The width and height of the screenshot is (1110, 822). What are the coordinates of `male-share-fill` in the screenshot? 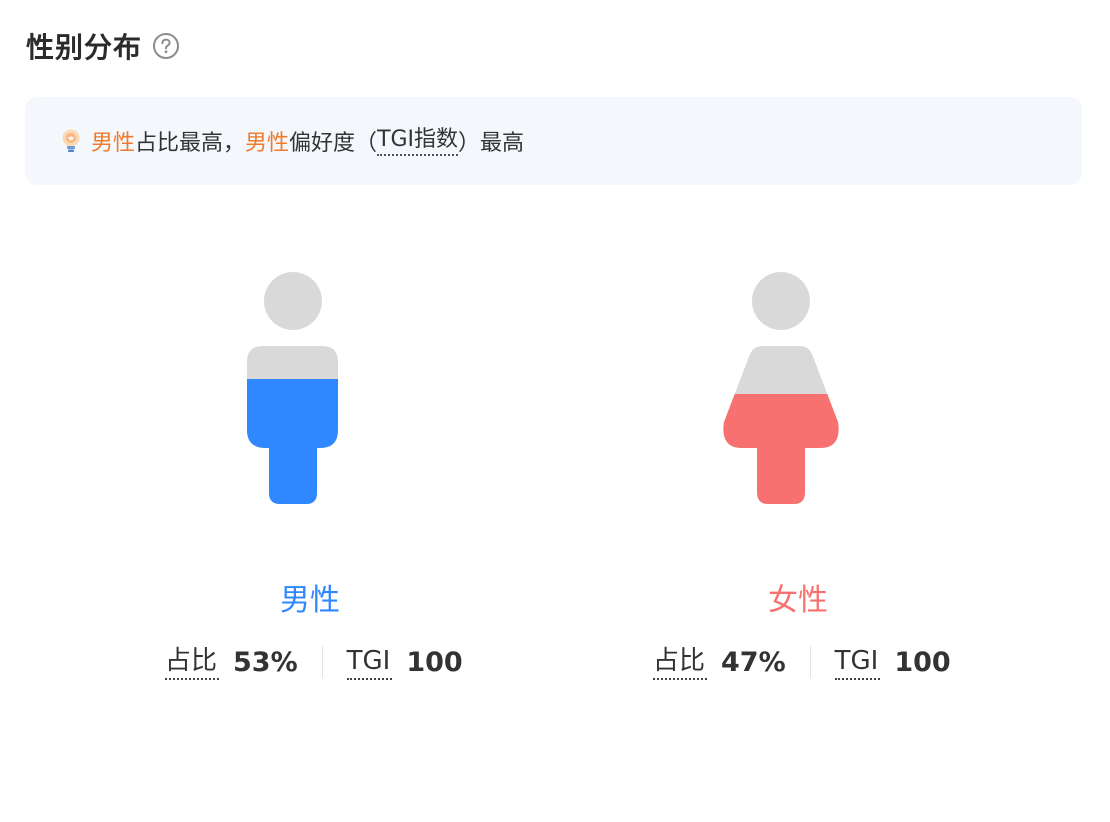 It's located at (292, 441).